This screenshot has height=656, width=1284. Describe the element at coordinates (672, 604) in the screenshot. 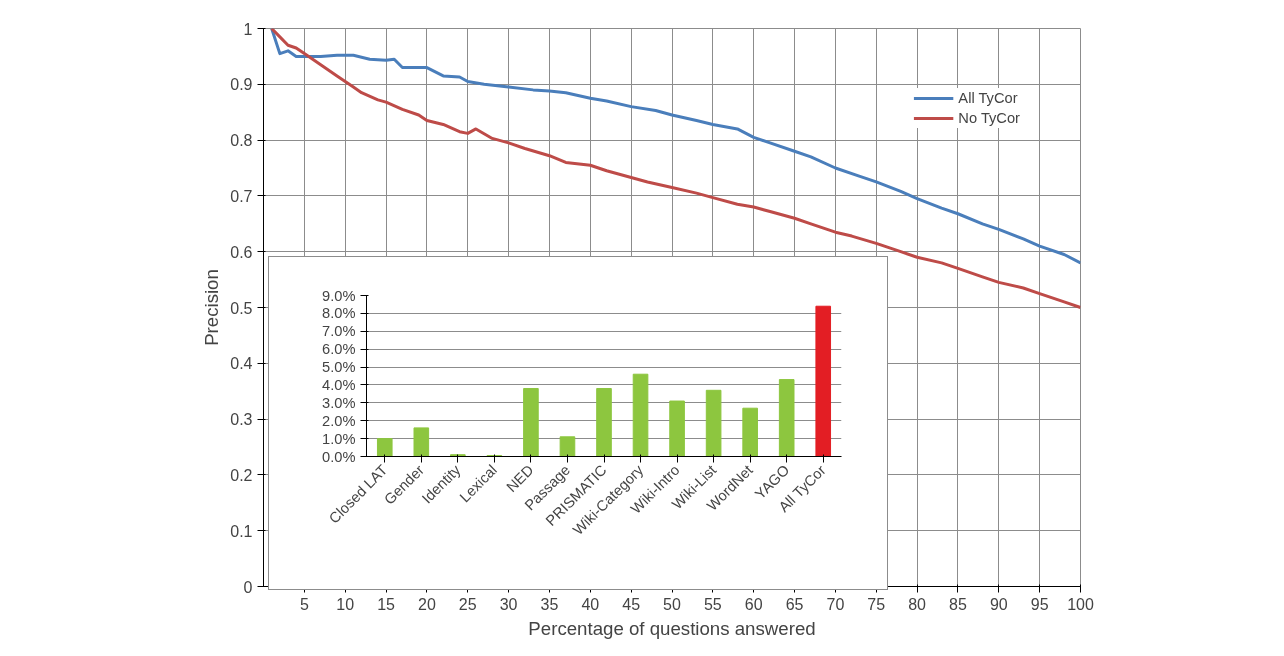

I see `x-tick-label: 50` at that location.